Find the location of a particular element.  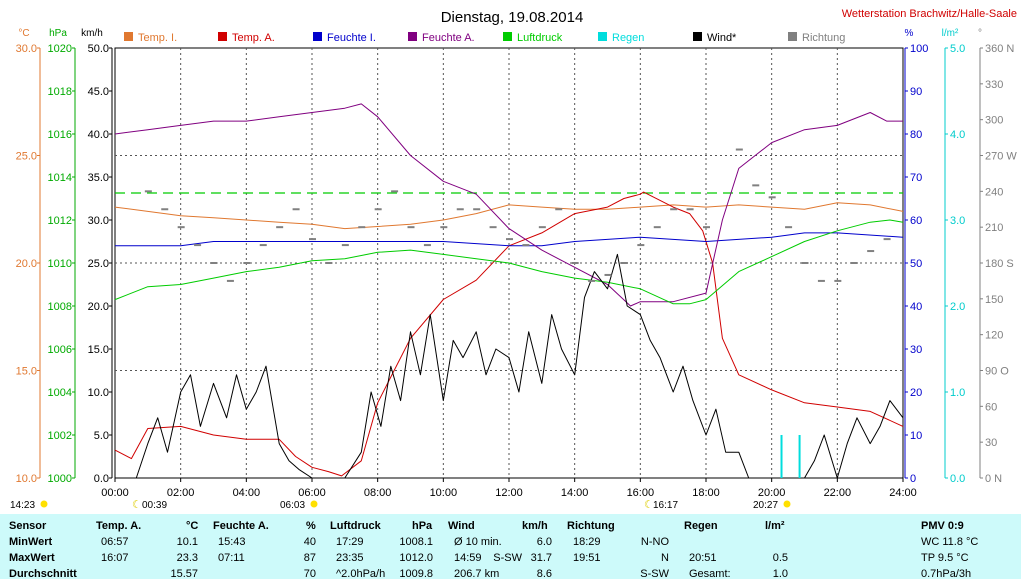

temp-axis-tick-label: 25.0 is located at coordinates (26, 157).